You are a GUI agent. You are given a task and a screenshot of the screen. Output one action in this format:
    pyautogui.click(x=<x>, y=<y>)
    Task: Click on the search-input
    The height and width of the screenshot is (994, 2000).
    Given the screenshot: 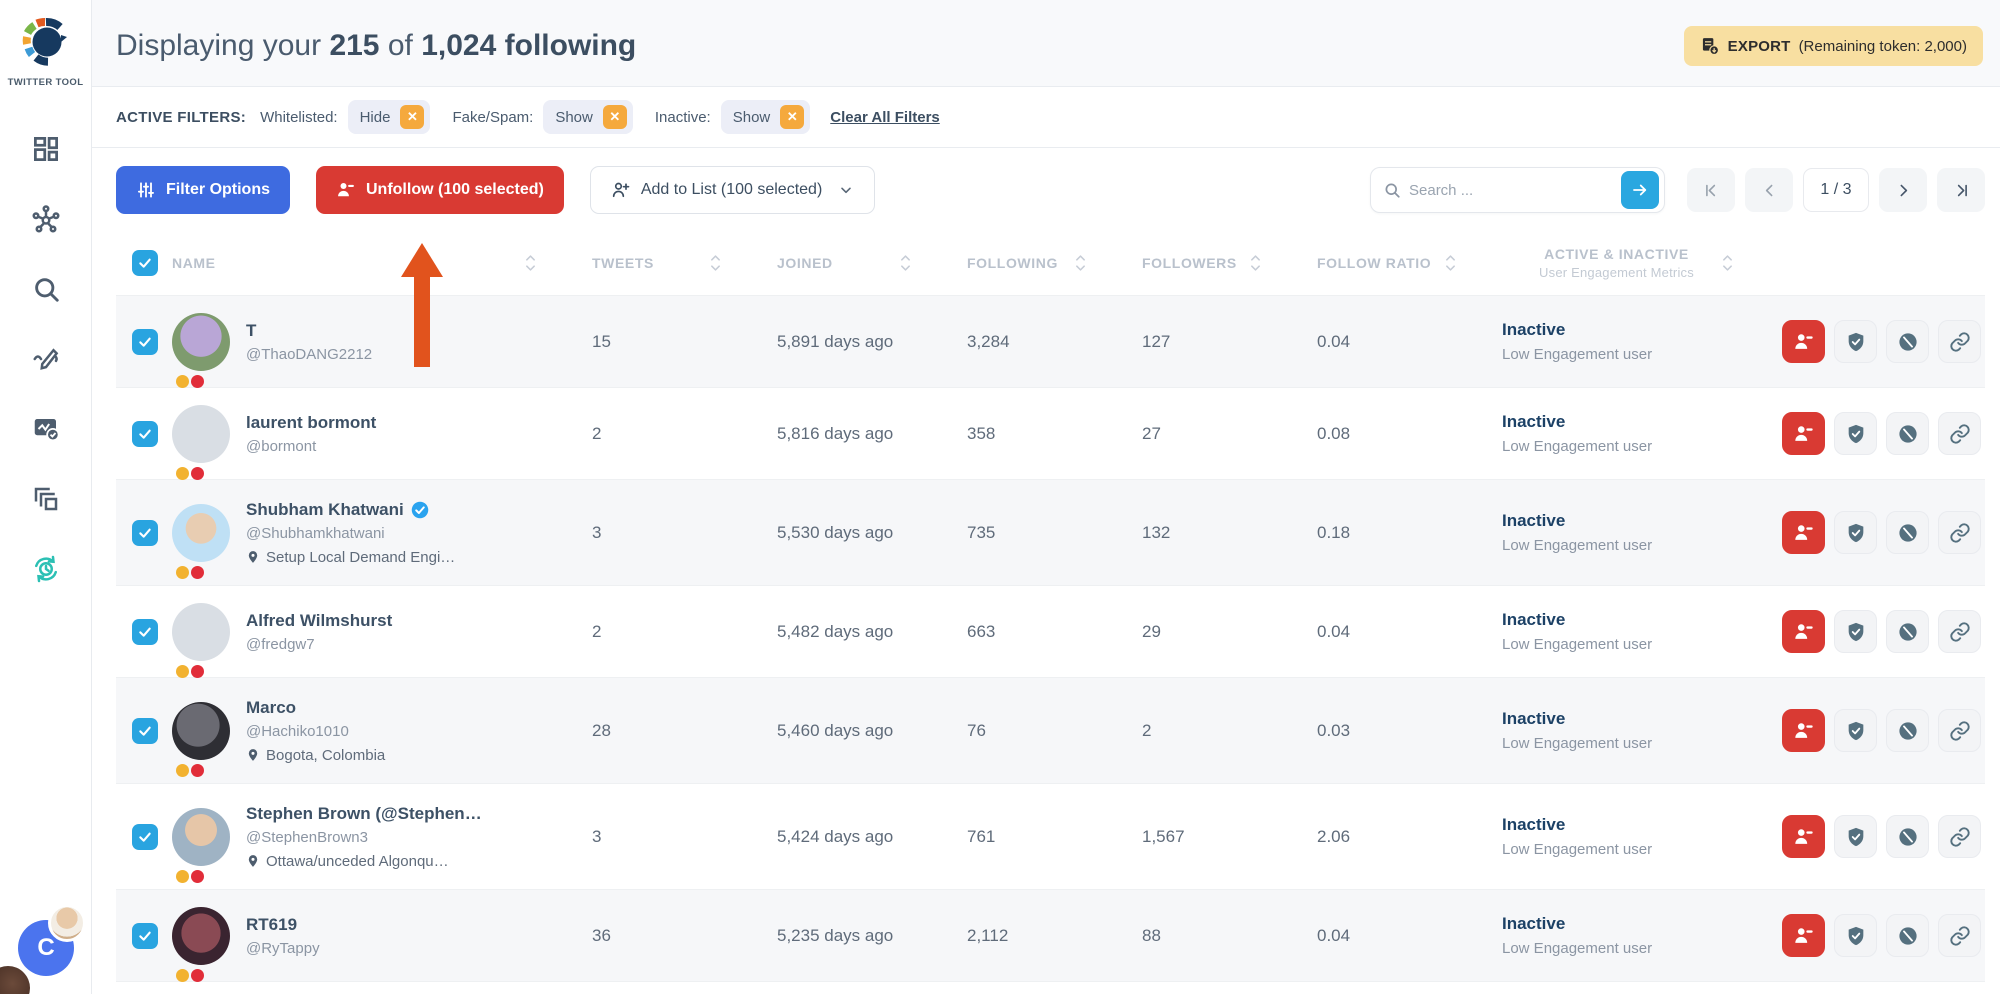 What is the action you would take?
    pyautogui.click(x=1511, y=190)
    